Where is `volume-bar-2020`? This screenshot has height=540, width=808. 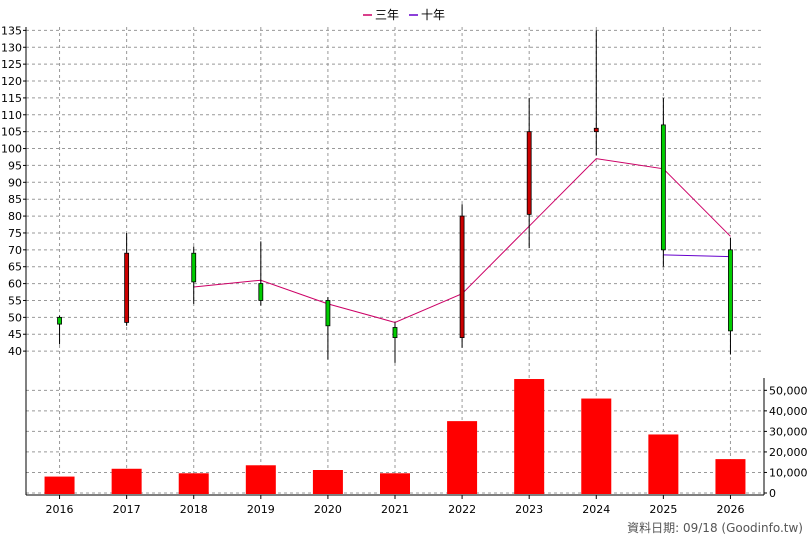 volume-bar-2020 is located at coordinates (327, 482).